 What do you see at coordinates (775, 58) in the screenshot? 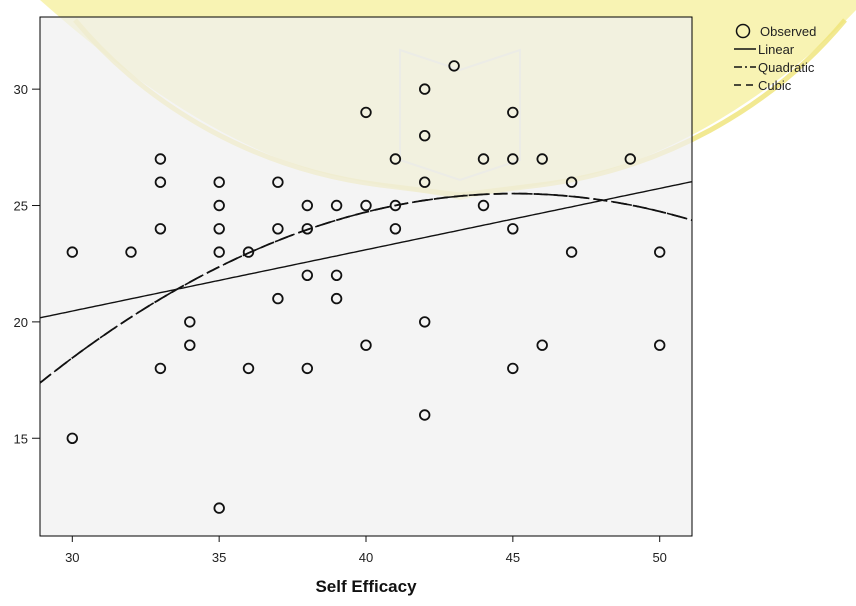
I see `legend: Observed Linear Quadratic Cubic` at bounding box center [775, 58].